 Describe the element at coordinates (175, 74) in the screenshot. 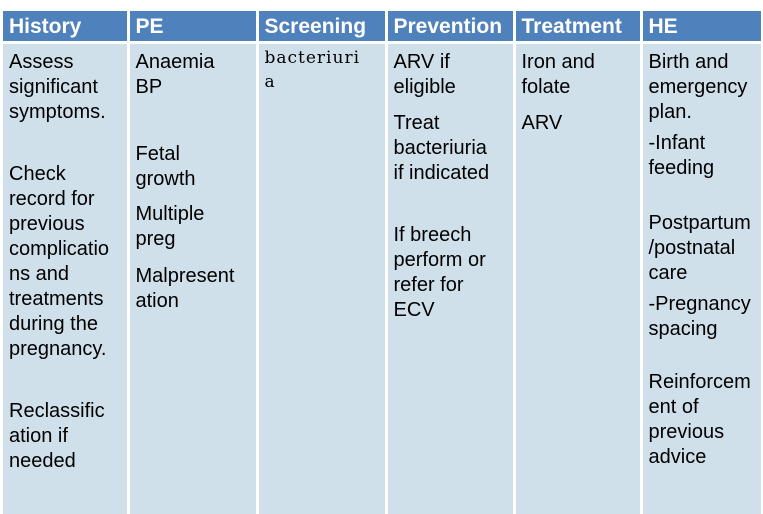

I see `pe-entry-anaemia-bp: Anaemia BP` at that location.